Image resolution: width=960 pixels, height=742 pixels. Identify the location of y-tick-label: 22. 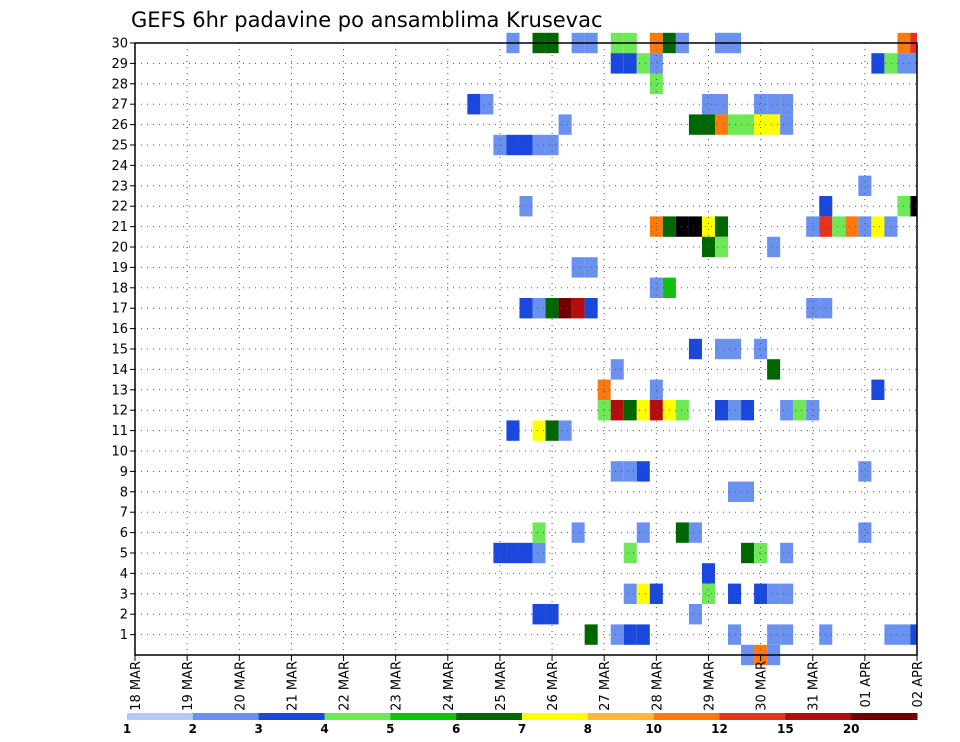
(119, 207).